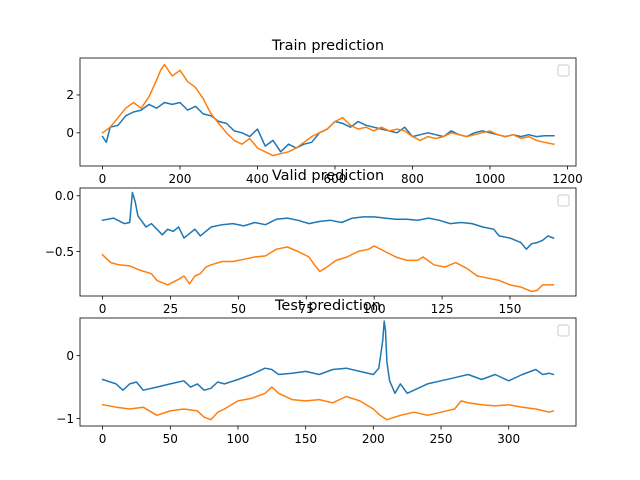  I want to click on x-tick-label: 1000, so click(490, 179).